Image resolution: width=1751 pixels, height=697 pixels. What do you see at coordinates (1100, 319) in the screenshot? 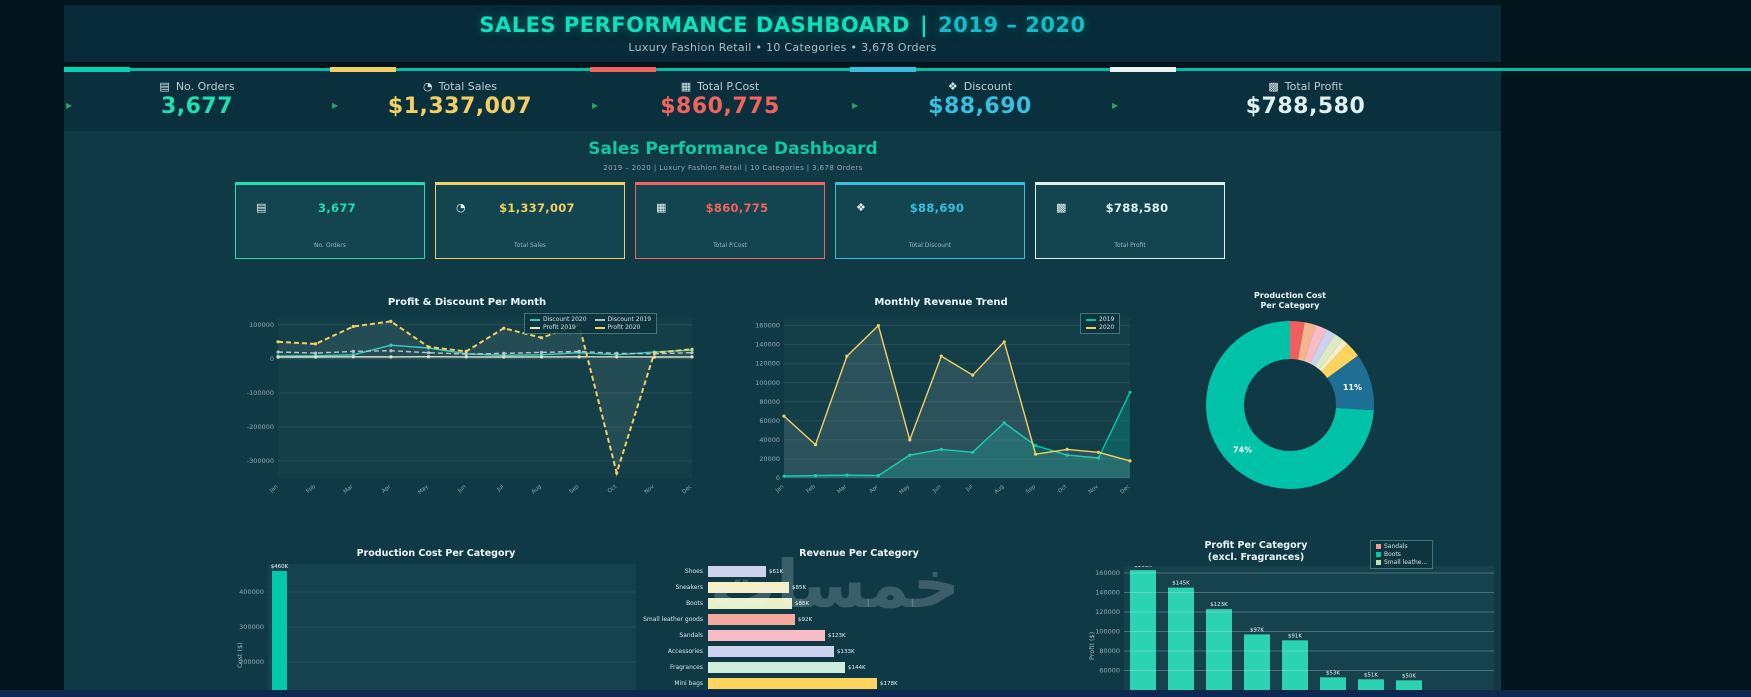
I see `legend-entry: 2019` at bounding box center [1100, 319].